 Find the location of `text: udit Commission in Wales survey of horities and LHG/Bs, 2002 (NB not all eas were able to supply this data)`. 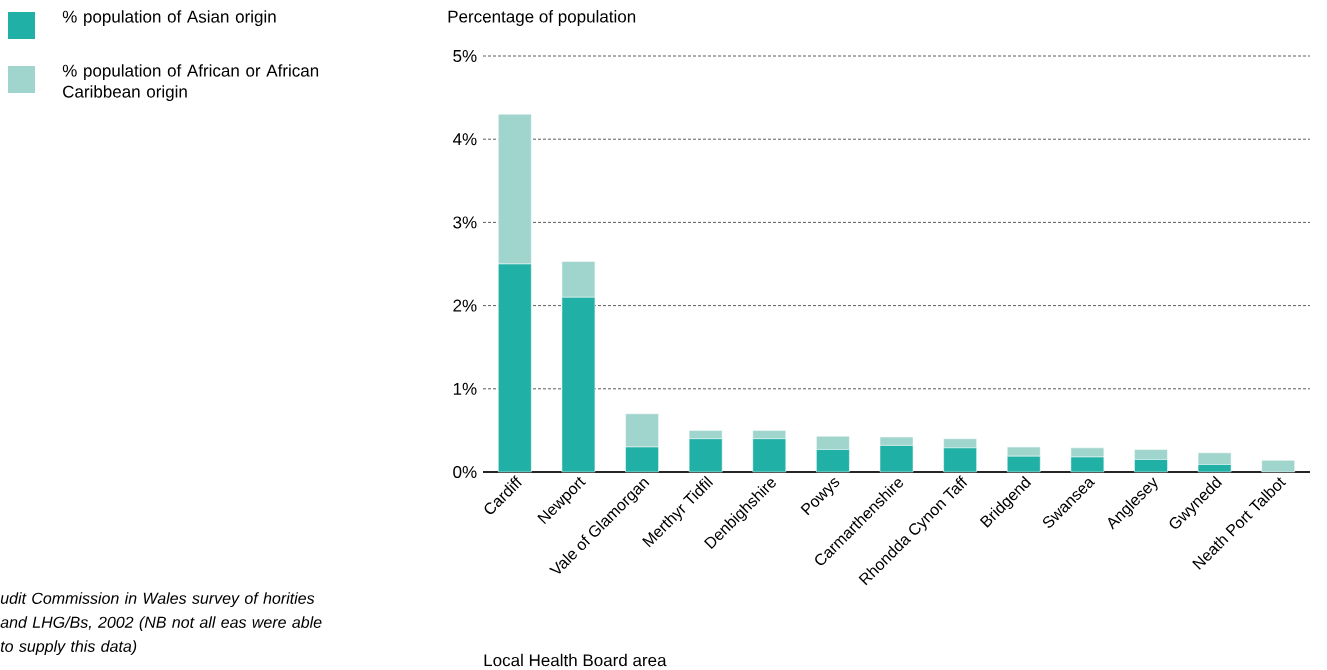

text: udit Commission in Wales survey of horities and LHG/Bs, 2002 (NB not all eas were able to supply this data) is located at coordinates (161, 624).